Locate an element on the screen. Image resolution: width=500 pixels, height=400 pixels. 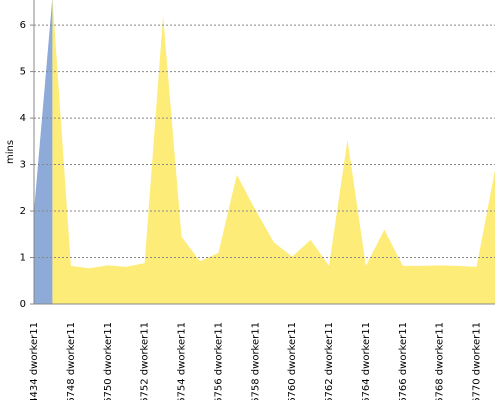
x-tick-label: #6754 dworker11 is located at coordinates (182, 361).